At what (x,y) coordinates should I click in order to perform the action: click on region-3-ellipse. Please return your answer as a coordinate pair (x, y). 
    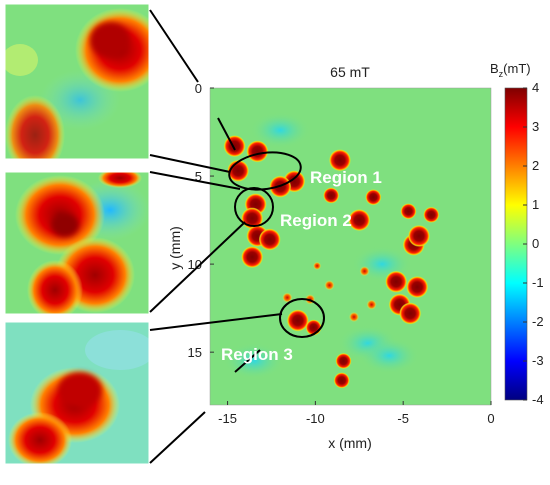
    Looking at the image, I should click on (302, 318).